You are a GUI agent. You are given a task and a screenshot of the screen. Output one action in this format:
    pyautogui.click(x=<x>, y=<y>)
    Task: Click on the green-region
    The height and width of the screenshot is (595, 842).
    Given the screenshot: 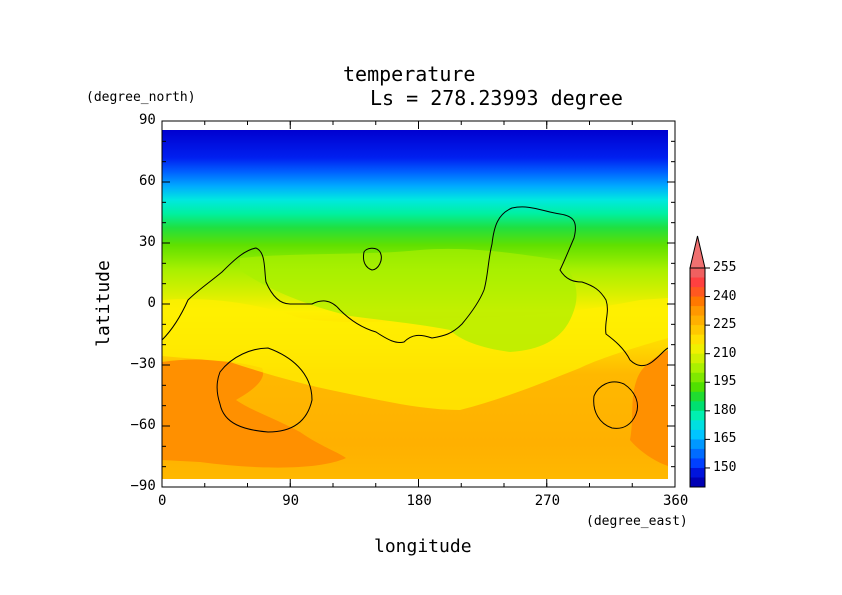 What is the action you would take?
    pyautogui.click(x=408, y=300)
    